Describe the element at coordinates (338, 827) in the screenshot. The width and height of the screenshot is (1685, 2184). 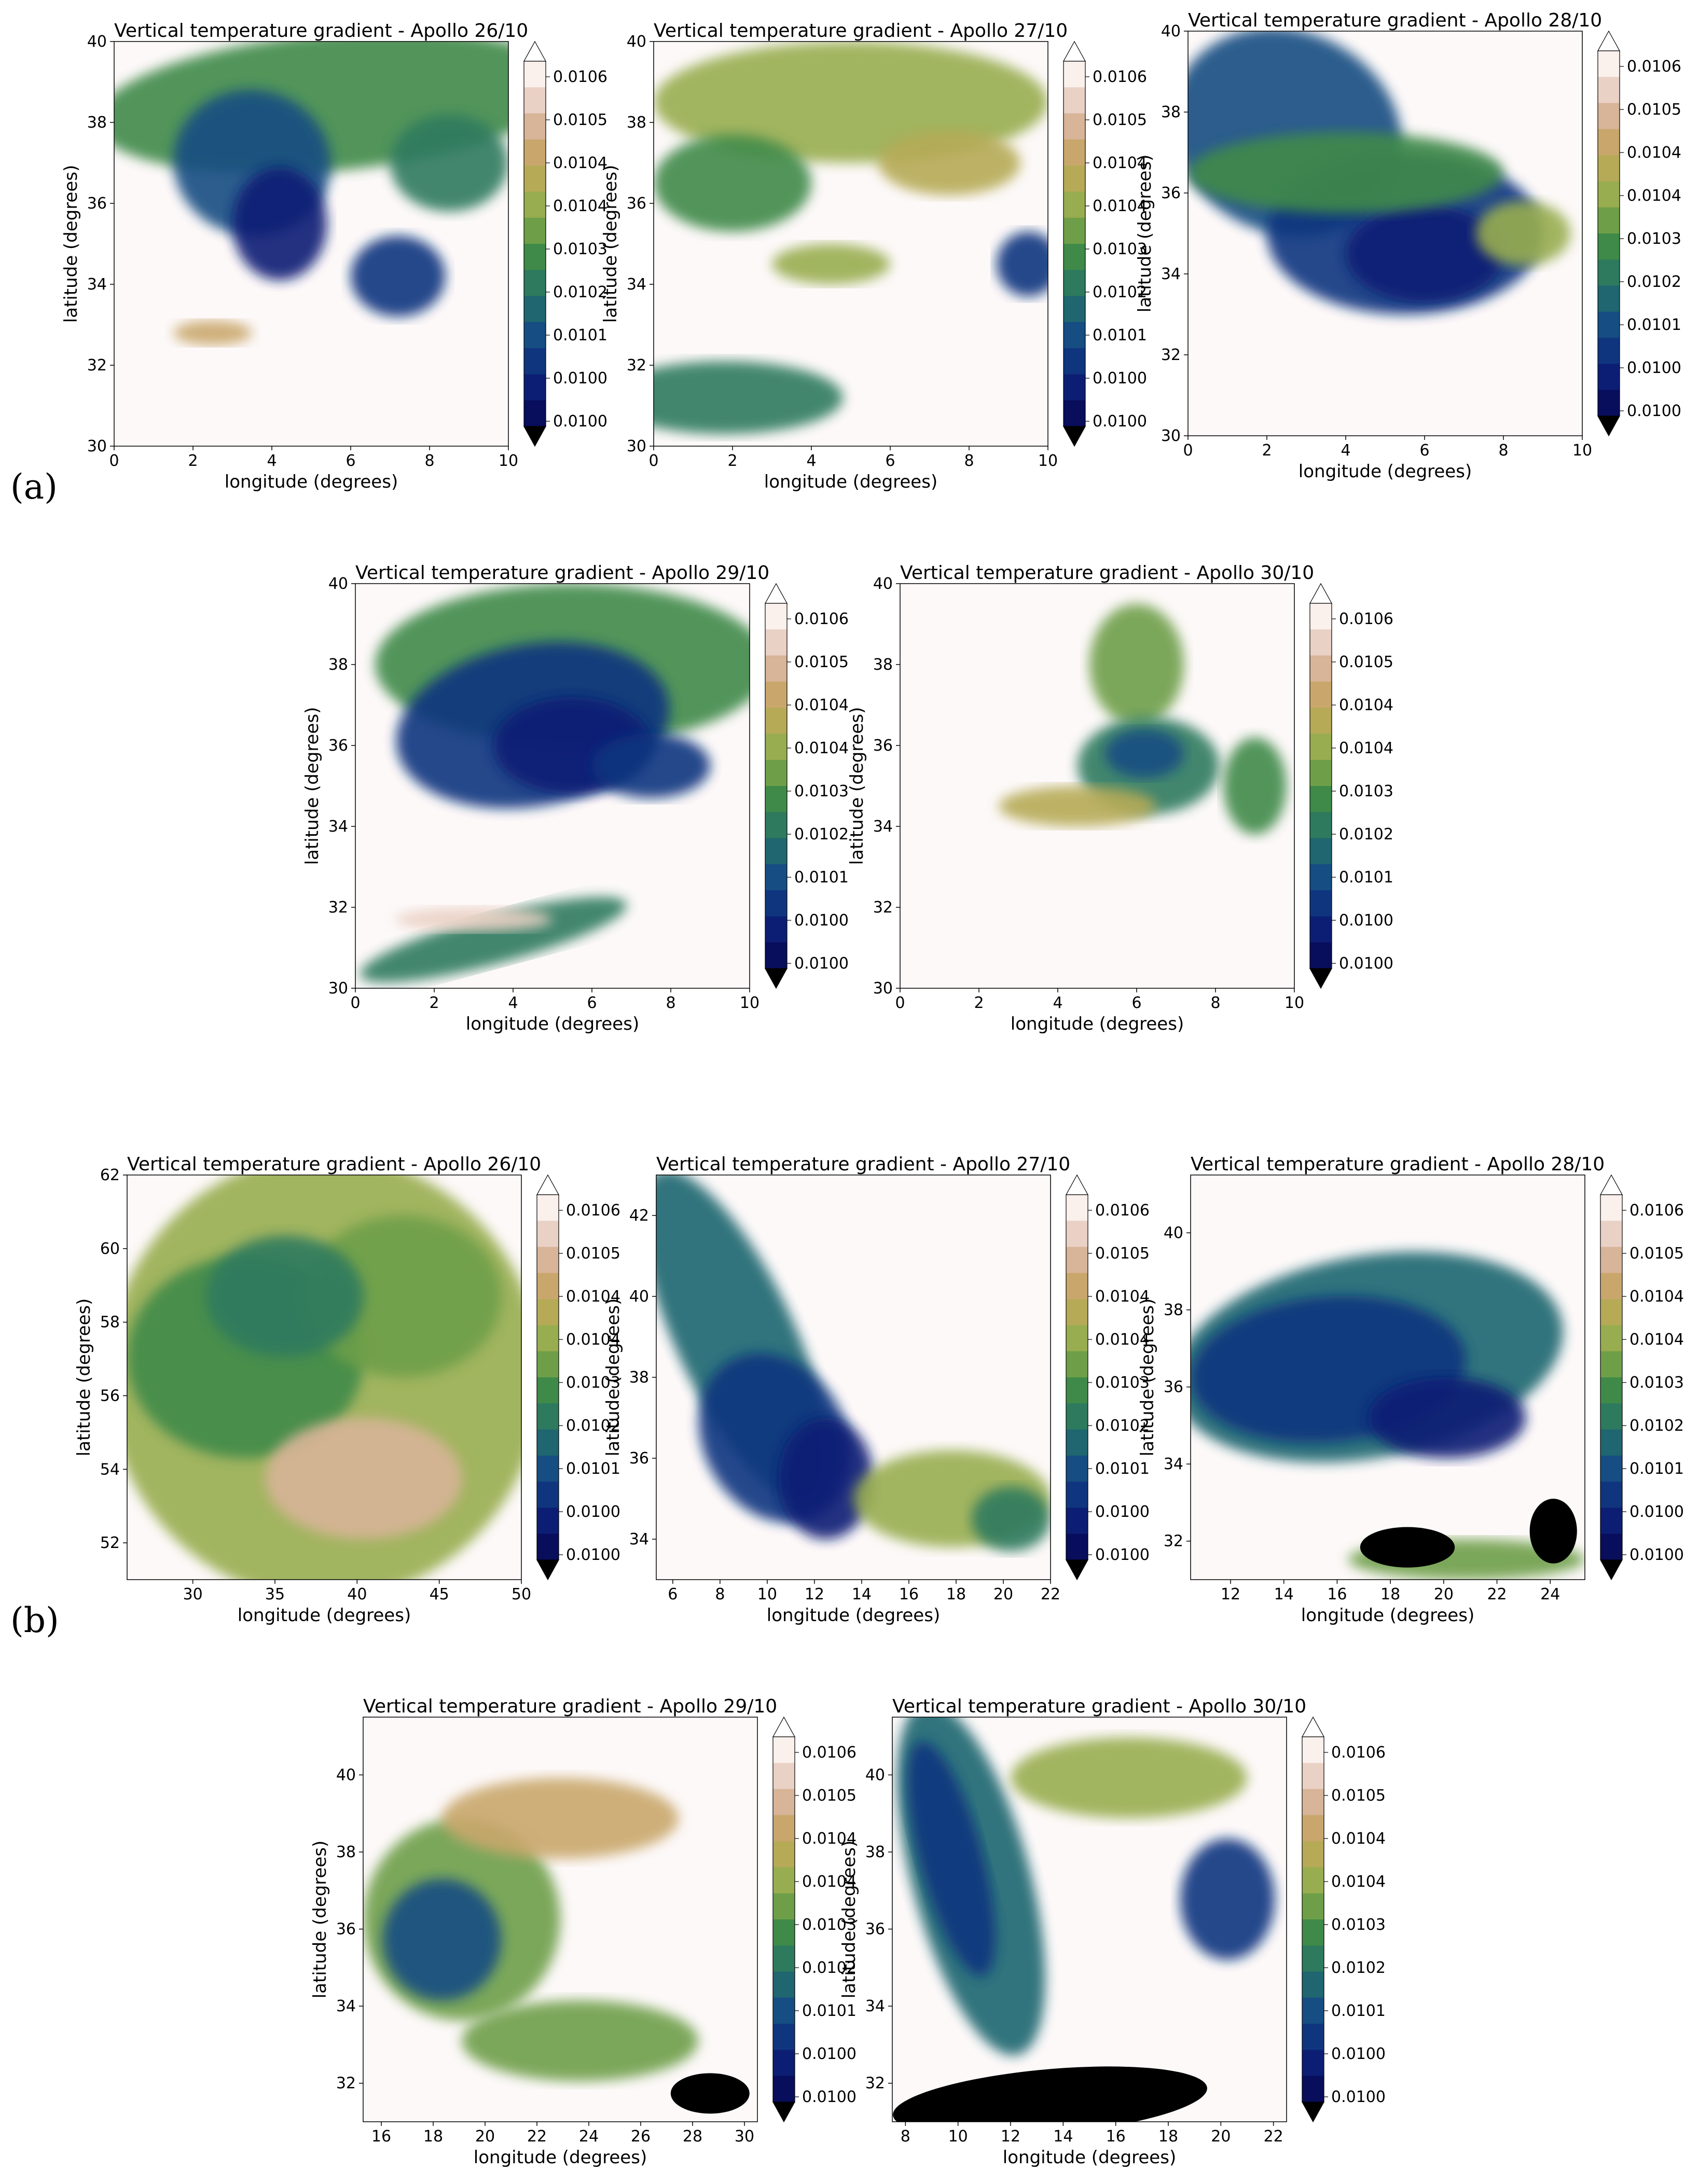
I see `y-tick-label: 34` at that location.